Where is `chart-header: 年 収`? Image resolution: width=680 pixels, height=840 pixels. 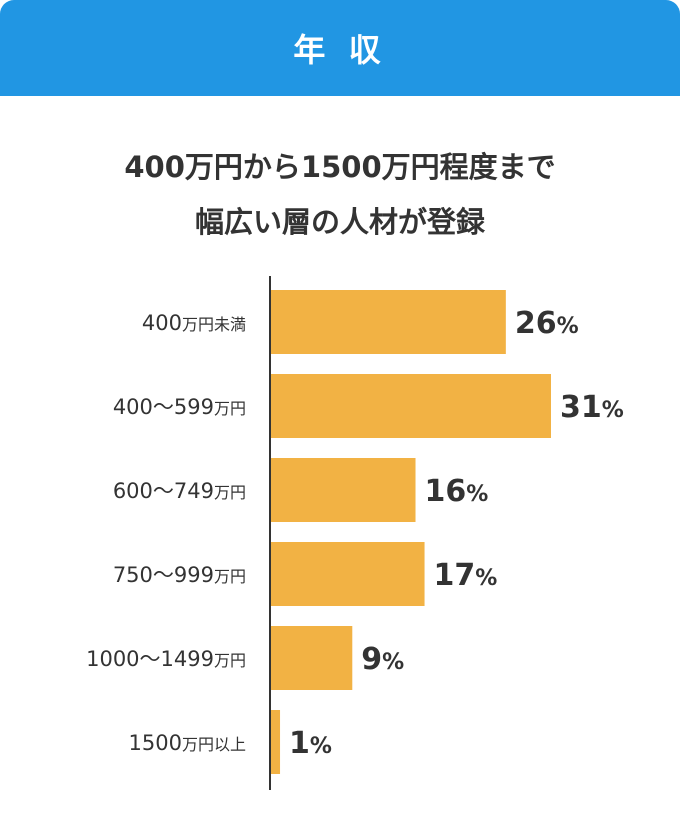
chart-header: 年 収 is located at coordinates (340, 48).